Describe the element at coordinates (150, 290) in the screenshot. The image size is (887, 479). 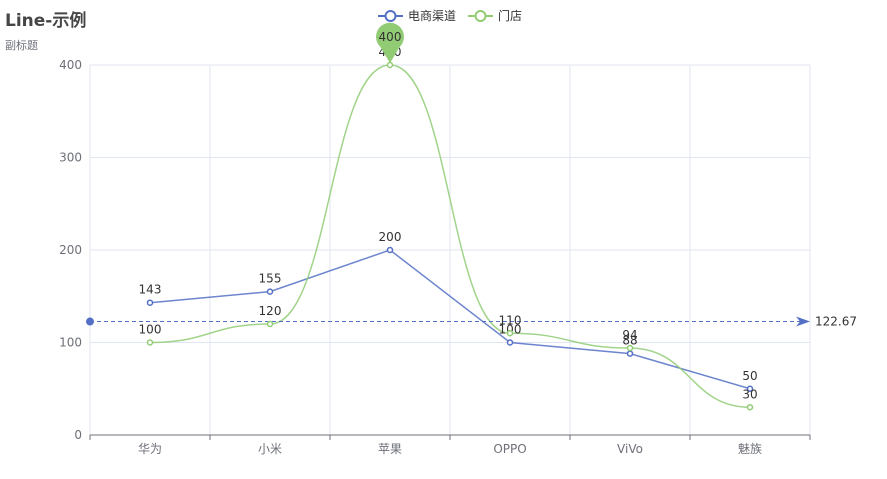
I see `data-label: 143` at that location.